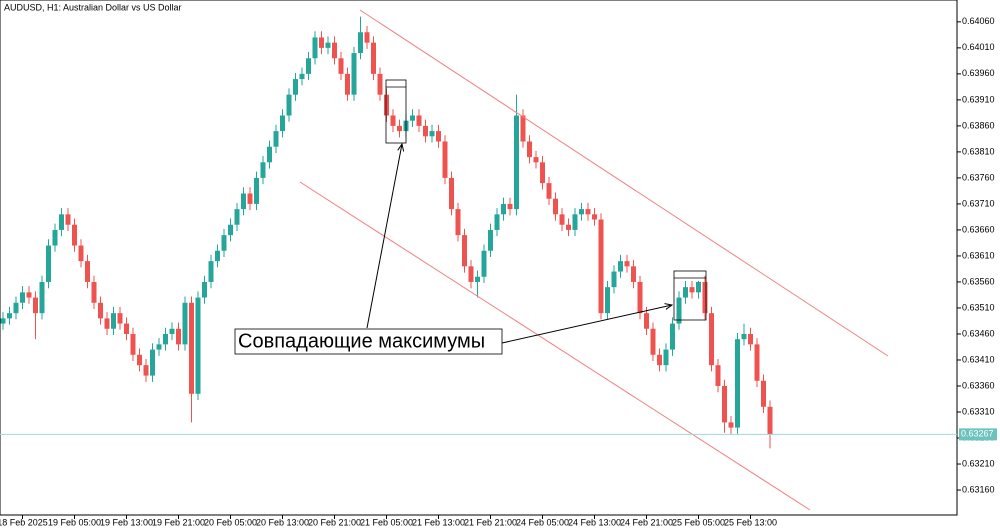 The image size is (1000, 529). Describe the element at coordinates (750, 522) in the screenshot. I see `x-tick-label: 25 Feb 13:00` at that location.